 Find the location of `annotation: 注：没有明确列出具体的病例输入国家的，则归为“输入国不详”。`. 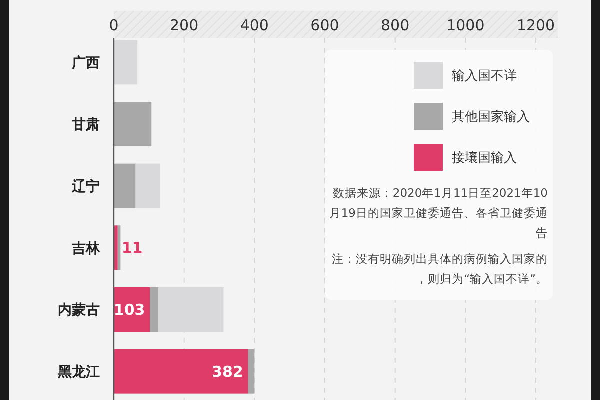

annotation: 注：没有明确列出具体的病例输入国家的，则归为“输入国不详”。 is located at coordinates (440, 269).